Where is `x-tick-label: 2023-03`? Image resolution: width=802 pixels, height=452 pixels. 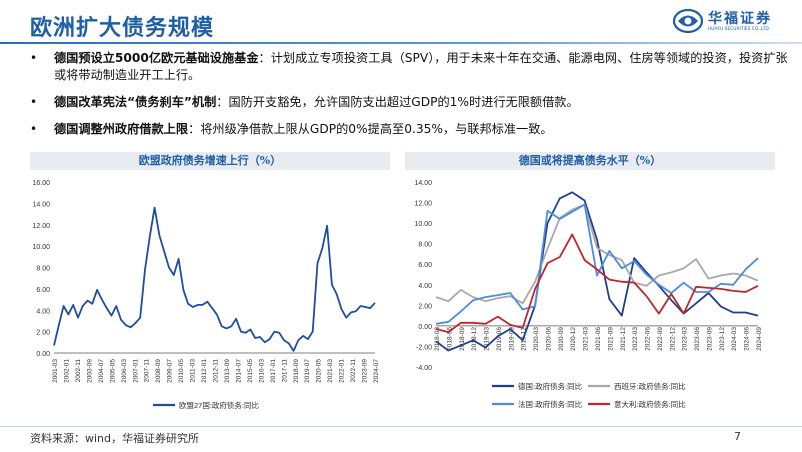 x-tick-label: 2023-03 is located at coordinates (685, 339).